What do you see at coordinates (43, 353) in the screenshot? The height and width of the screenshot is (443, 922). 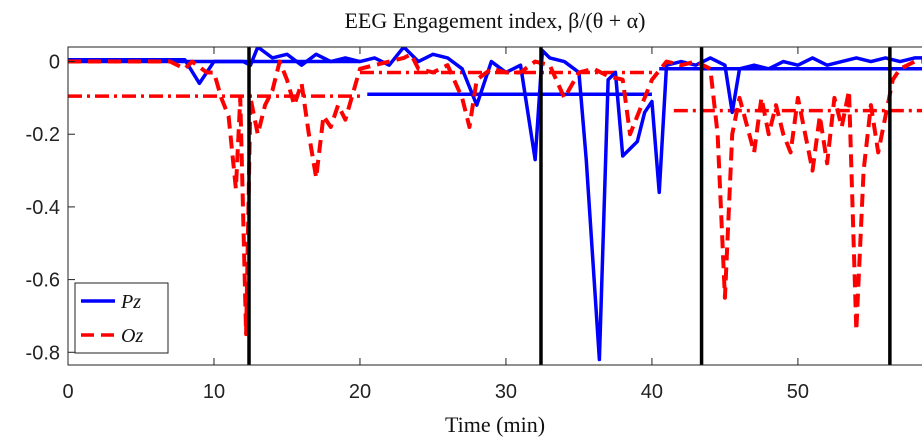 I see `y-tick-label: -0.8` at bounding box center [43, 353].